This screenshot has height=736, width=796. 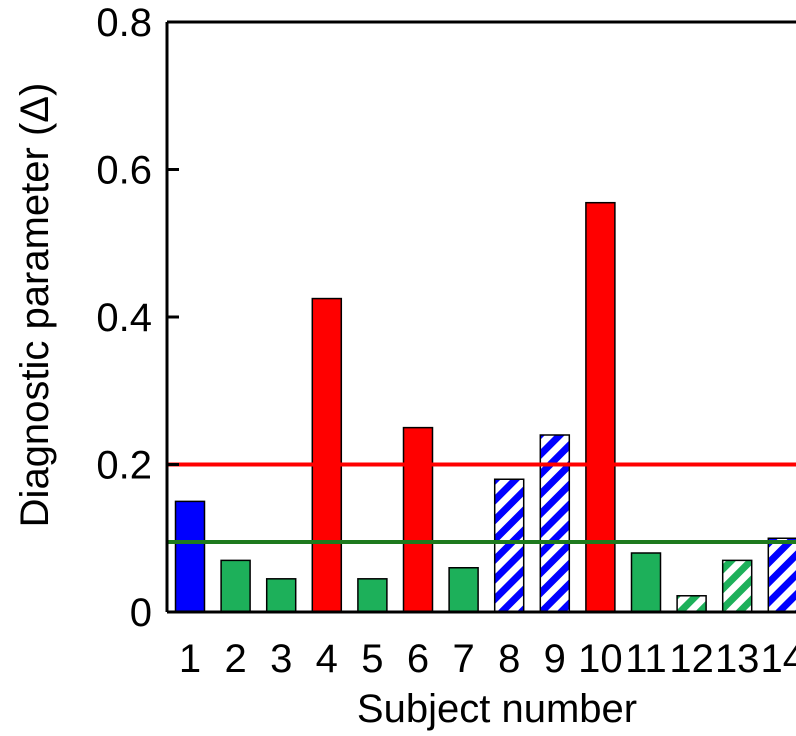 I want to click on x-tick-label: 8, so click(x=509, y=659).